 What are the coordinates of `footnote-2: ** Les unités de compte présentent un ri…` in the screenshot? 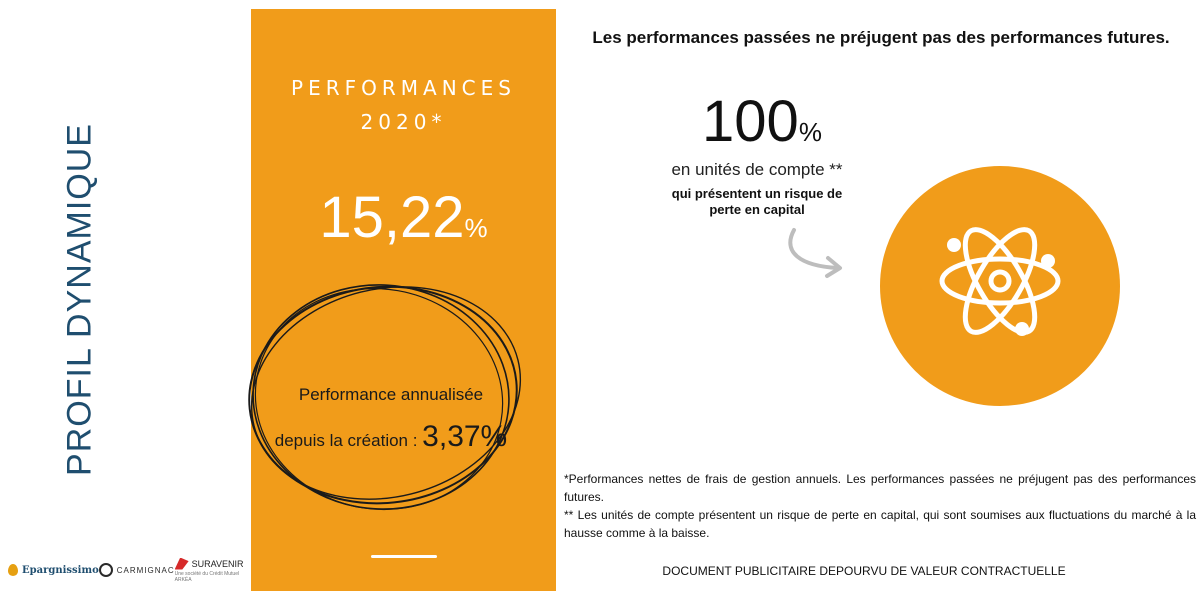 It's located at (880, 524).